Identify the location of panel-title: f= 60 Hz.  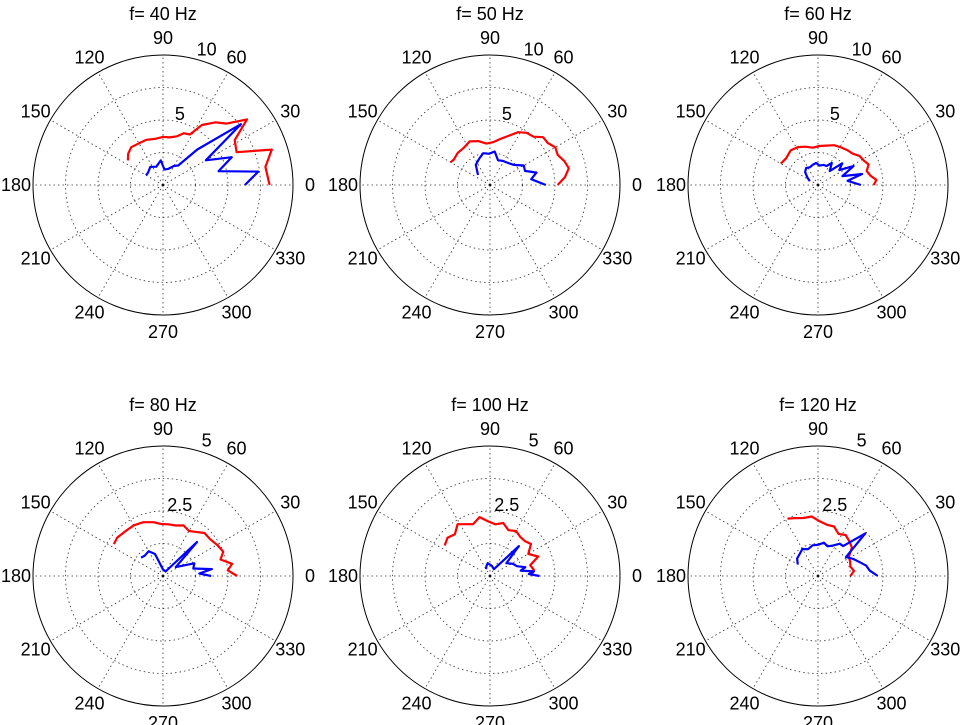
(818, 14).